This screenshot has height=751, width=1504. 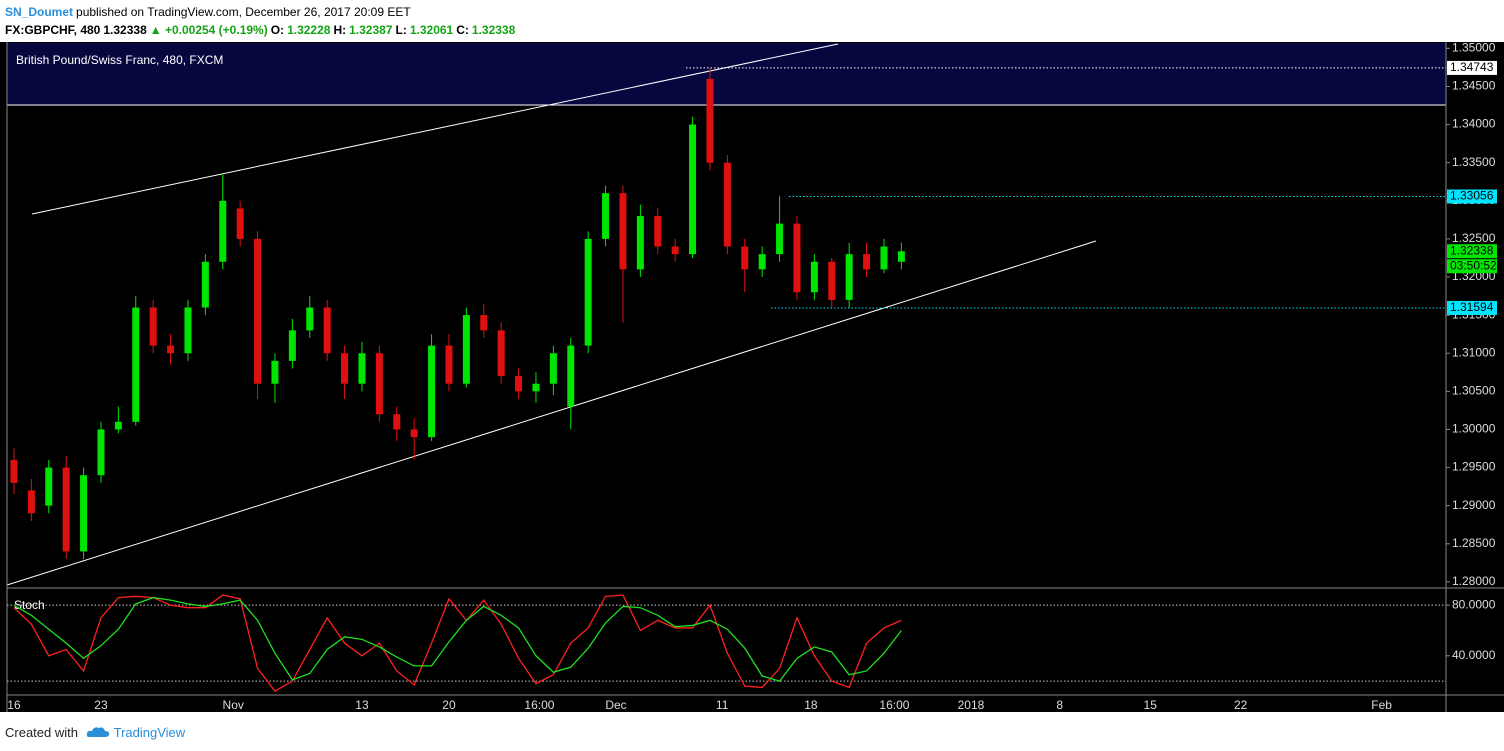 What do you see at coordinates (435, 129) in the screenshot?
I see `trend-line` at bounding box center [435, 129].